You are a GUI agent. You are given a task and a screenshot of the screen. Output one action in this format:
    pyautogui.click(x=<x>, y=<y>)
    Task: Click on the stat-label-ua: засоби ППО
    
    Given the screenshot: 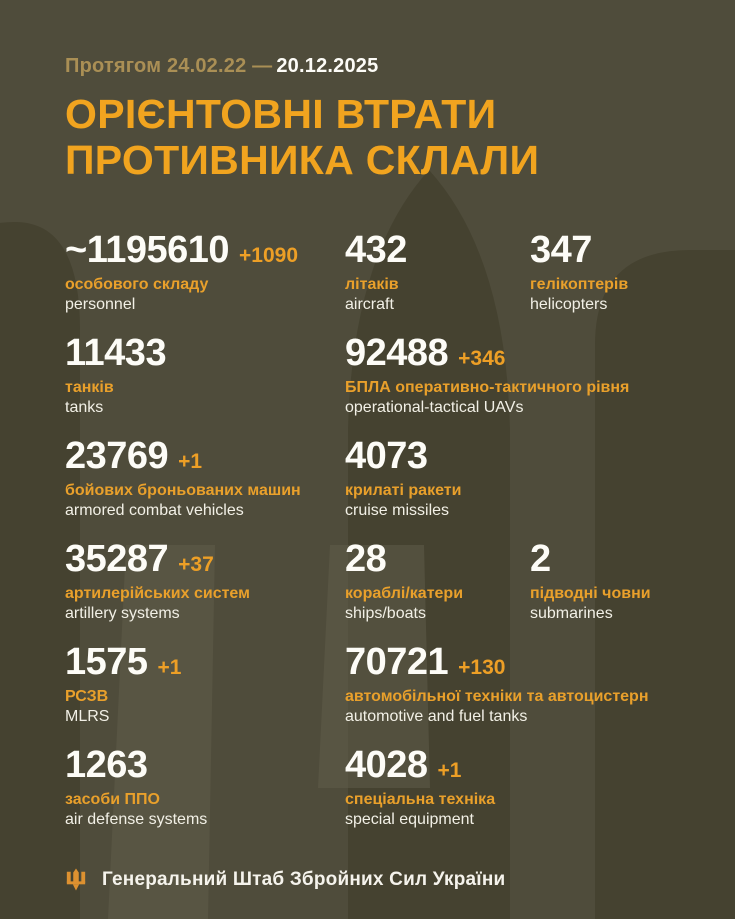 What is the action you would take?
    pyautogui.click(x=112, y=799)
    